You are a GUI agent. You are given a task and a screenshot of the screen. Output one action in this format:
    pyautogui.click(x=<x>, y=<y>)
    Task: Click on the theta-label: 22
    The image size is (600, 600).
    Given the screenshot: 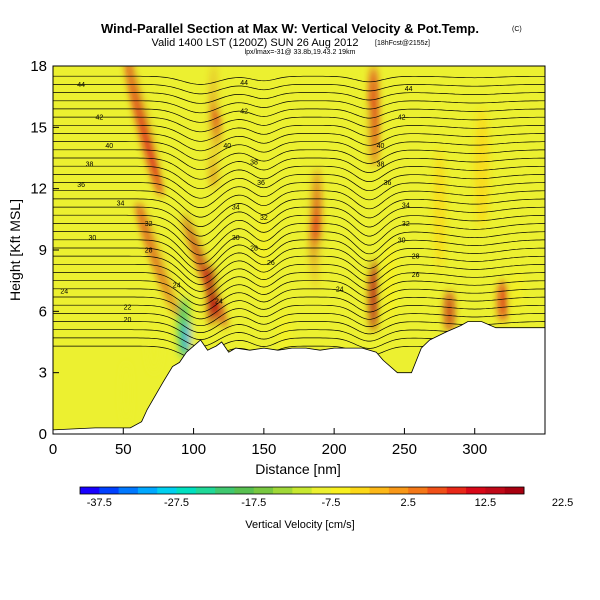 What is the action you would take?
    pyautogui.click(x=128, y=308)
    